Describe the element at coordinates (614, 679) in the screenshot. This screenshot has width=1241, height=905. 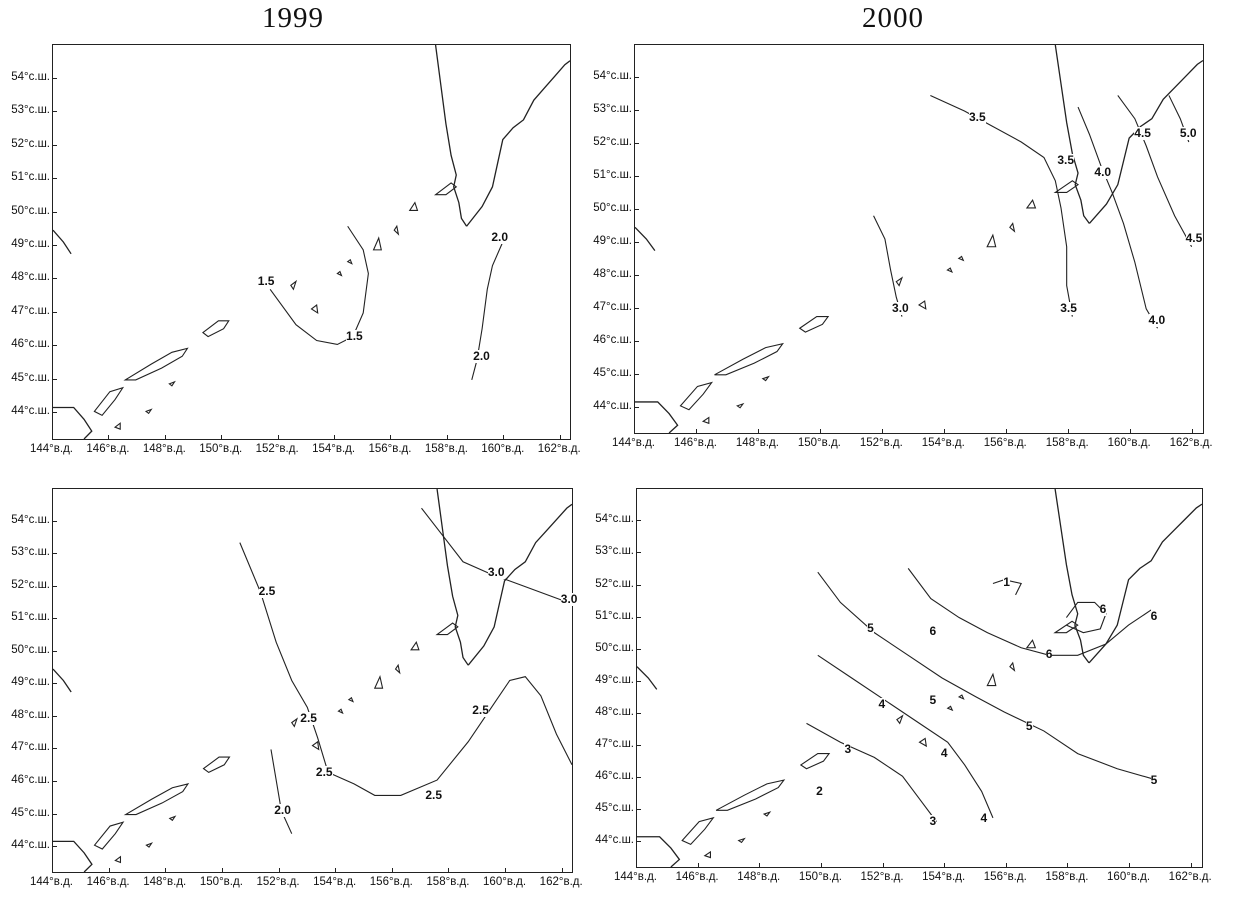
I see `latitude-label: 49°с.ш.` at that location.